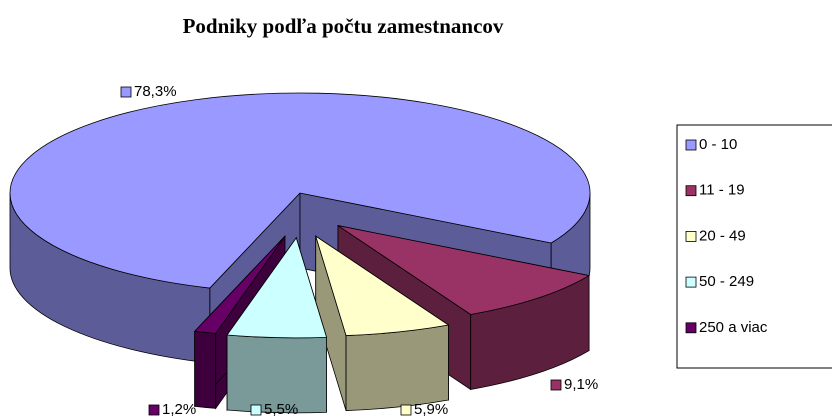 This screenshot has height=420, width=832. I want to click on legend-label: 250 a viac, so click(733, 327).